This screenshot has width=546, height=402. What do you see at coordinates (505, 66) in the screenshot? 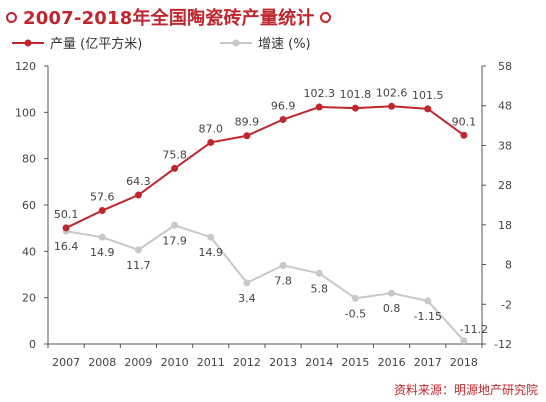
I see `right-tick-label: 58` at bounding box center [505, 66].